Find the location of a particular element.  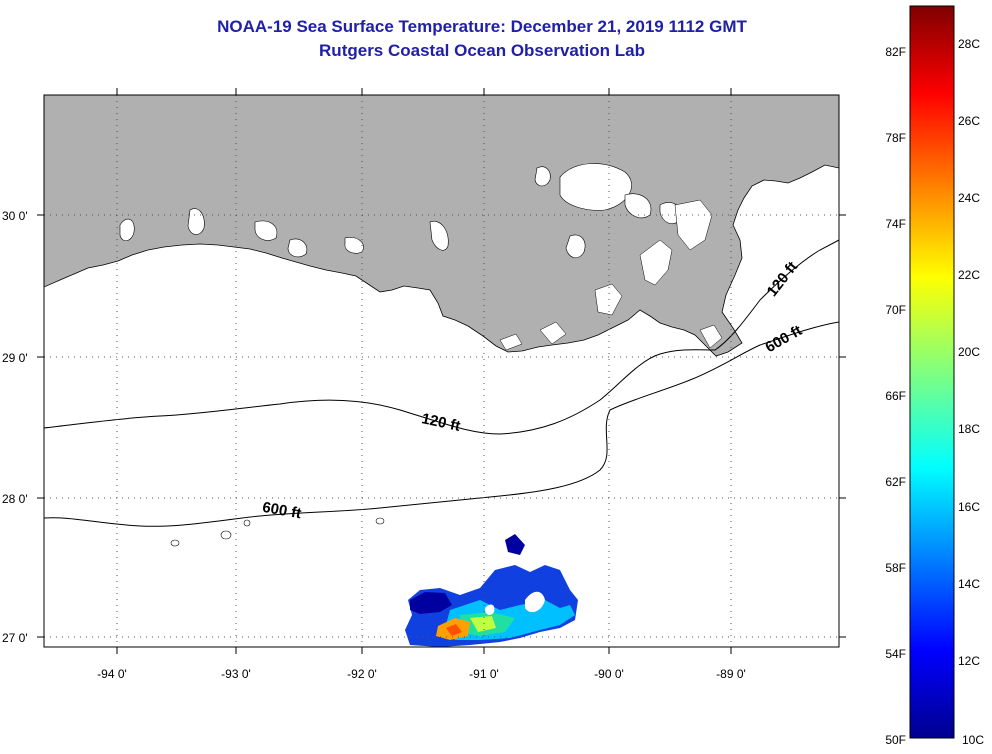

lat-tick-label: 29 0' is located at coordinates (15, 358).